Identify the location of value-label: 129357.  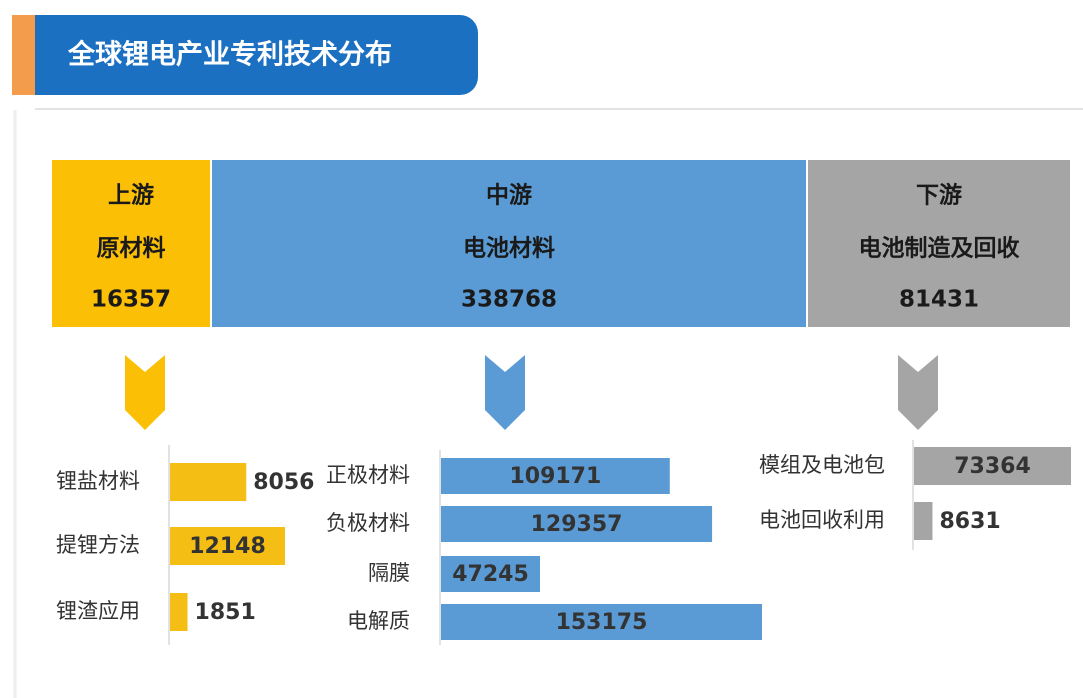
(577, 524).